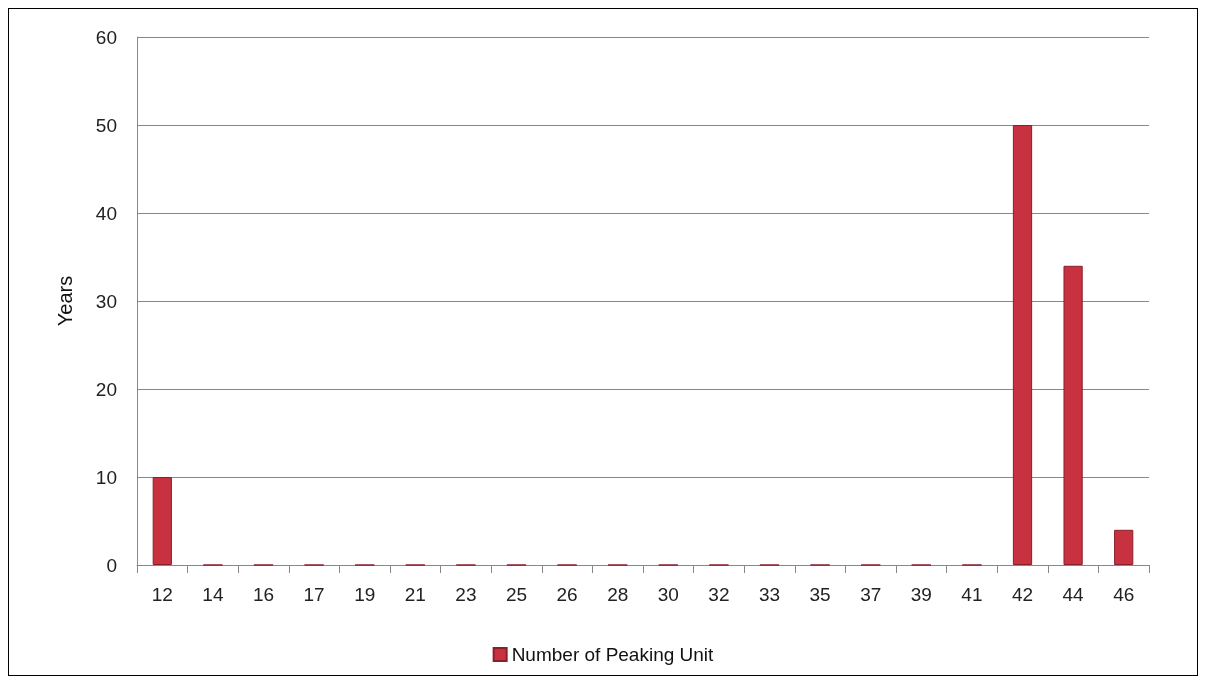 The height and width of the screenshot is (687, 1209). What do you see at coordinates (972, 594) in the screenshot?
I see `x-tick-label: 41` at bounding box center [972, 594].